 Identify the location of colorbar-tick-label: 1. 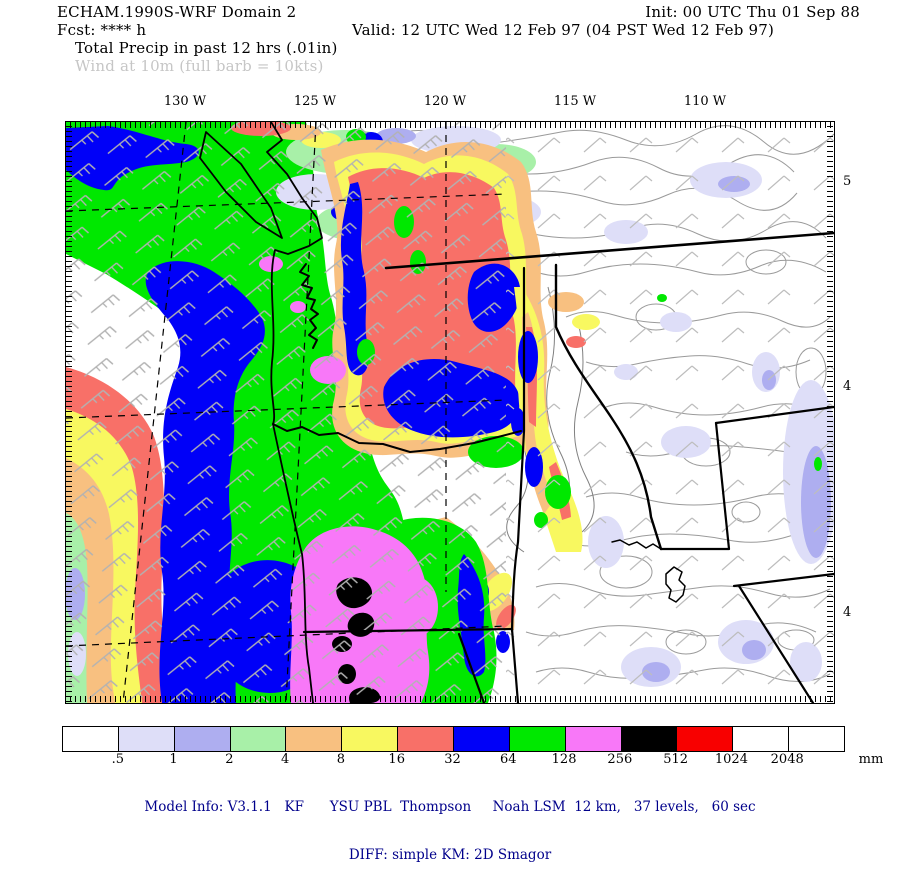
(173, 759).